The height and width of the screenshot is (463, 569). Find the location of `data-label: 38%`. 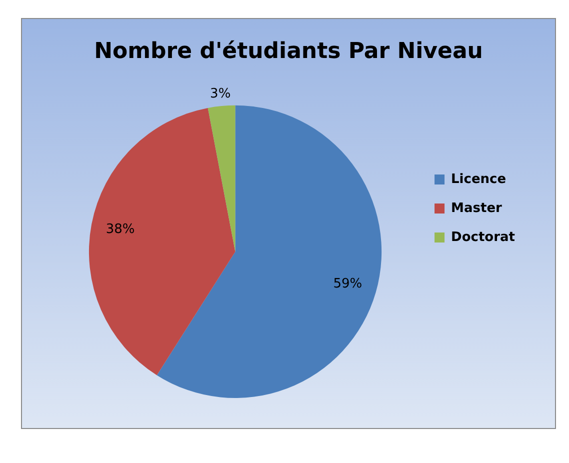

data-label: 38% is located at coordinates (120, 230).